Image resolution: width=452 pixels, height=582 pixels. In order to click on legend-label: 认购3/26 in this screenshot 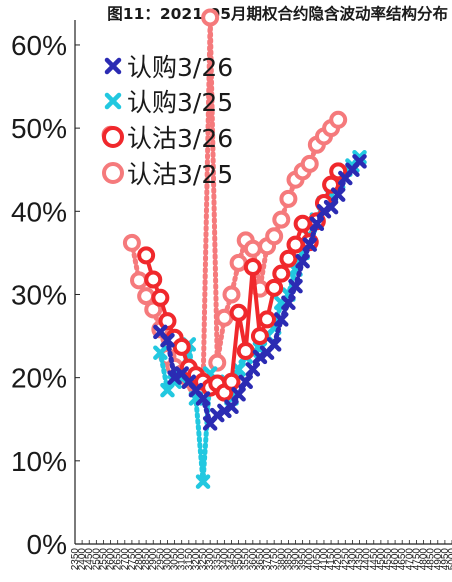, I will do `click(180, 67)`.